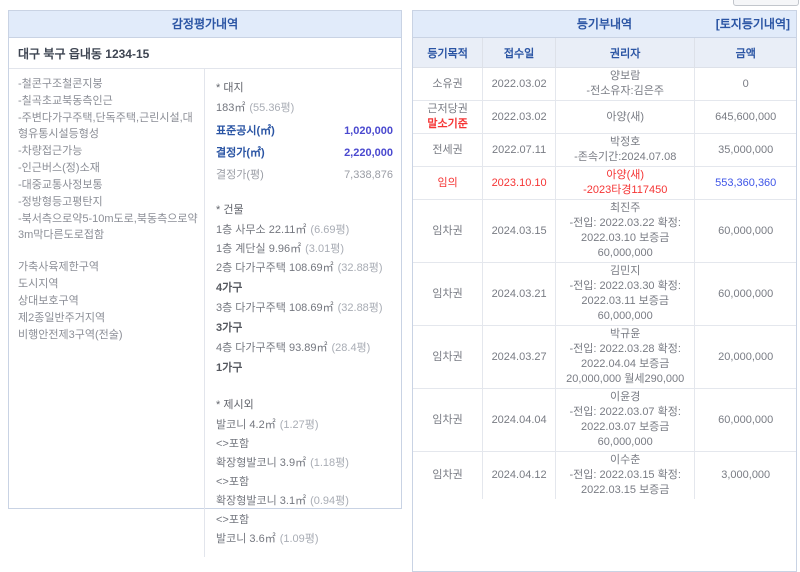  I want to click on holder-line: 김민지, so click(625, 271).